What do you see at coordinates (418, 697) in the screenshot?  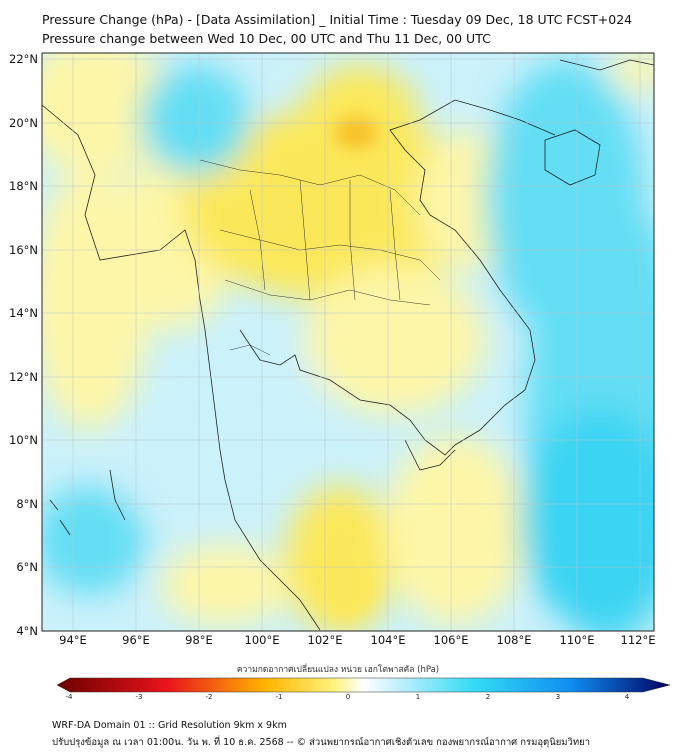 I see `colorbar-tick: 1` at bounding box center [418, 697].